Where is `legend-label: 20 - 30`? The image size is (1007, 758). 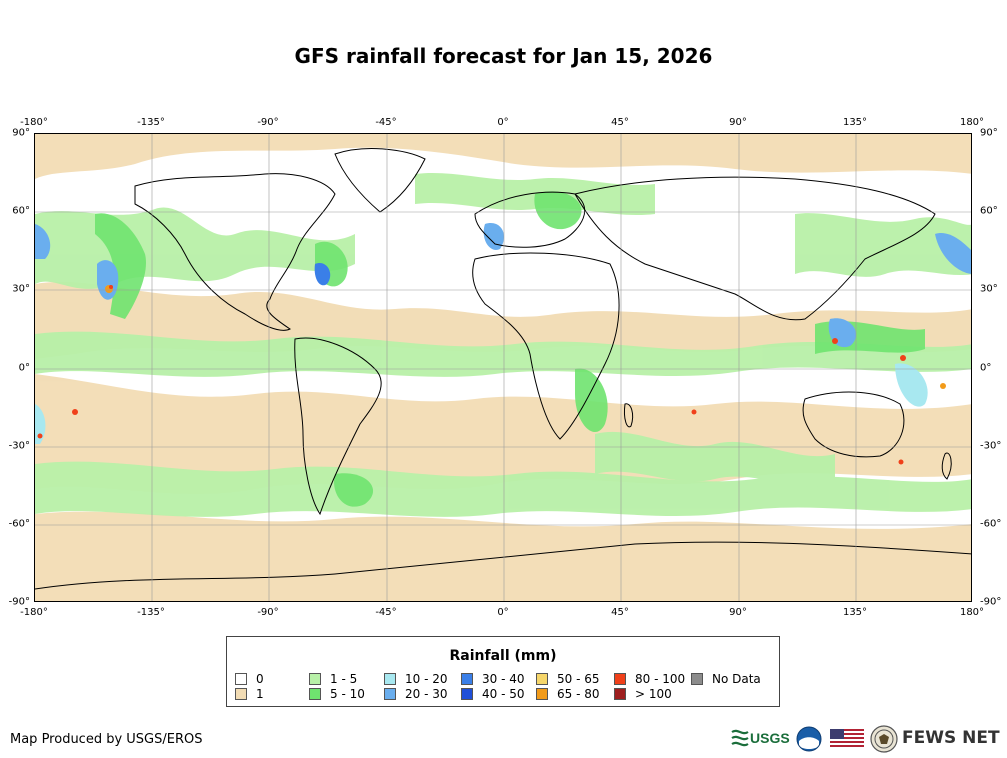 legend-label: 20 - 30 is located at coordinates (426, 694).